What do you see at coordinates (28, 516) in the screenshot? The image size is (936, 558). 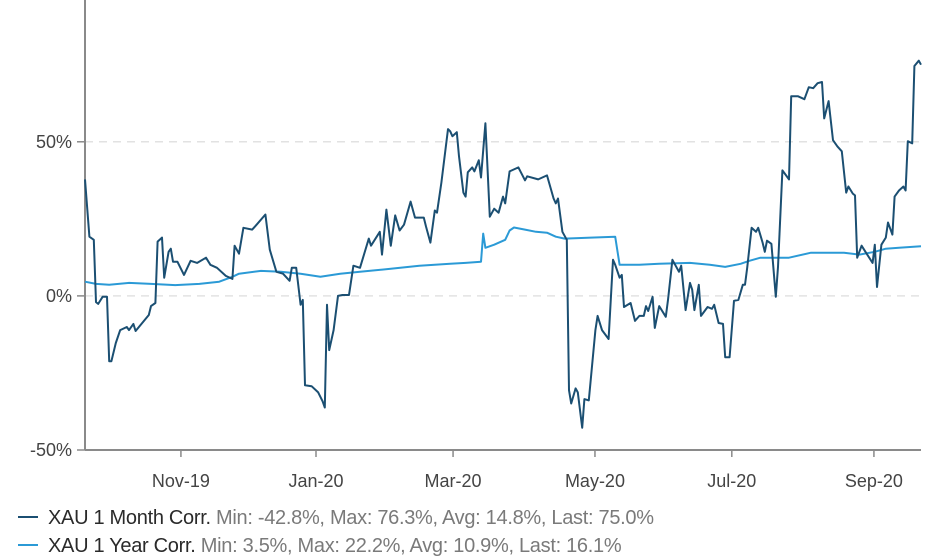 I see `legend-swatch-1-month` at bounding box center [28, 516].